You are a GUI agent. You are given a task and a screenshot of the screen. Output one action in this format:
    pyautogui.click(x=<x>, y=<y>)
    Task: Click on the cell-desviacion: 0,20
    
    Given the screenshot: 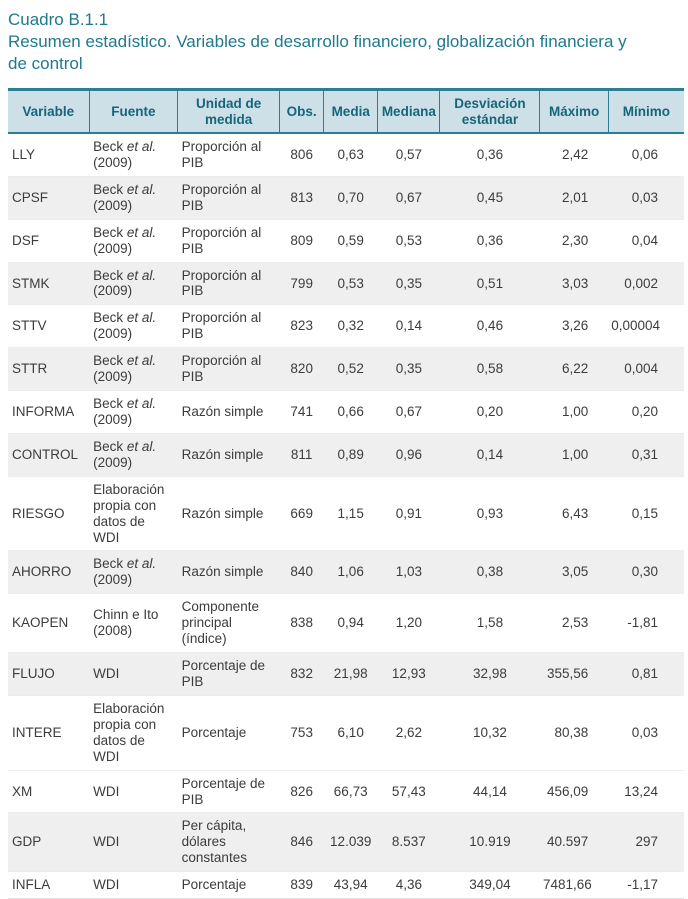 What is the action you would take?
    pyautogui.click(x=489, y=412)
    